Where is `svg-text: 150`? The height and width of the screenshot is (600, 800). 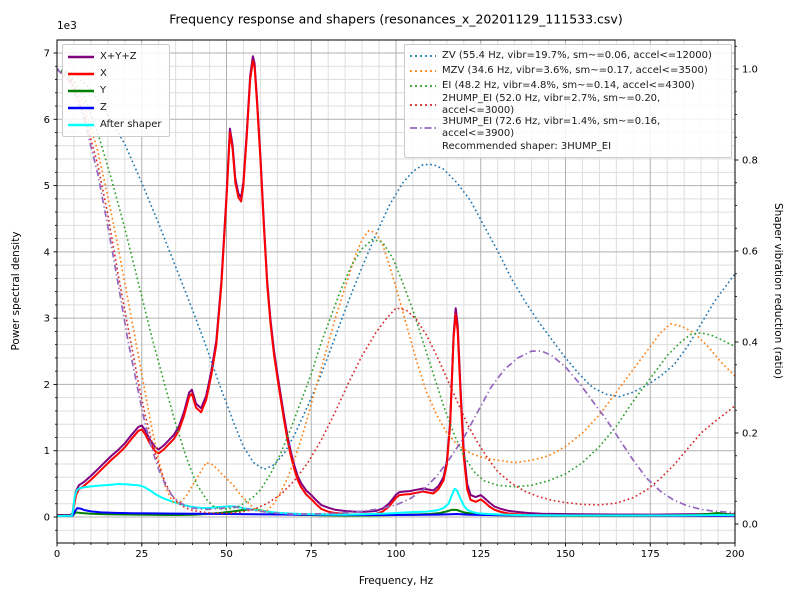 svg-text: 150 is located at coordinates (565, 554).